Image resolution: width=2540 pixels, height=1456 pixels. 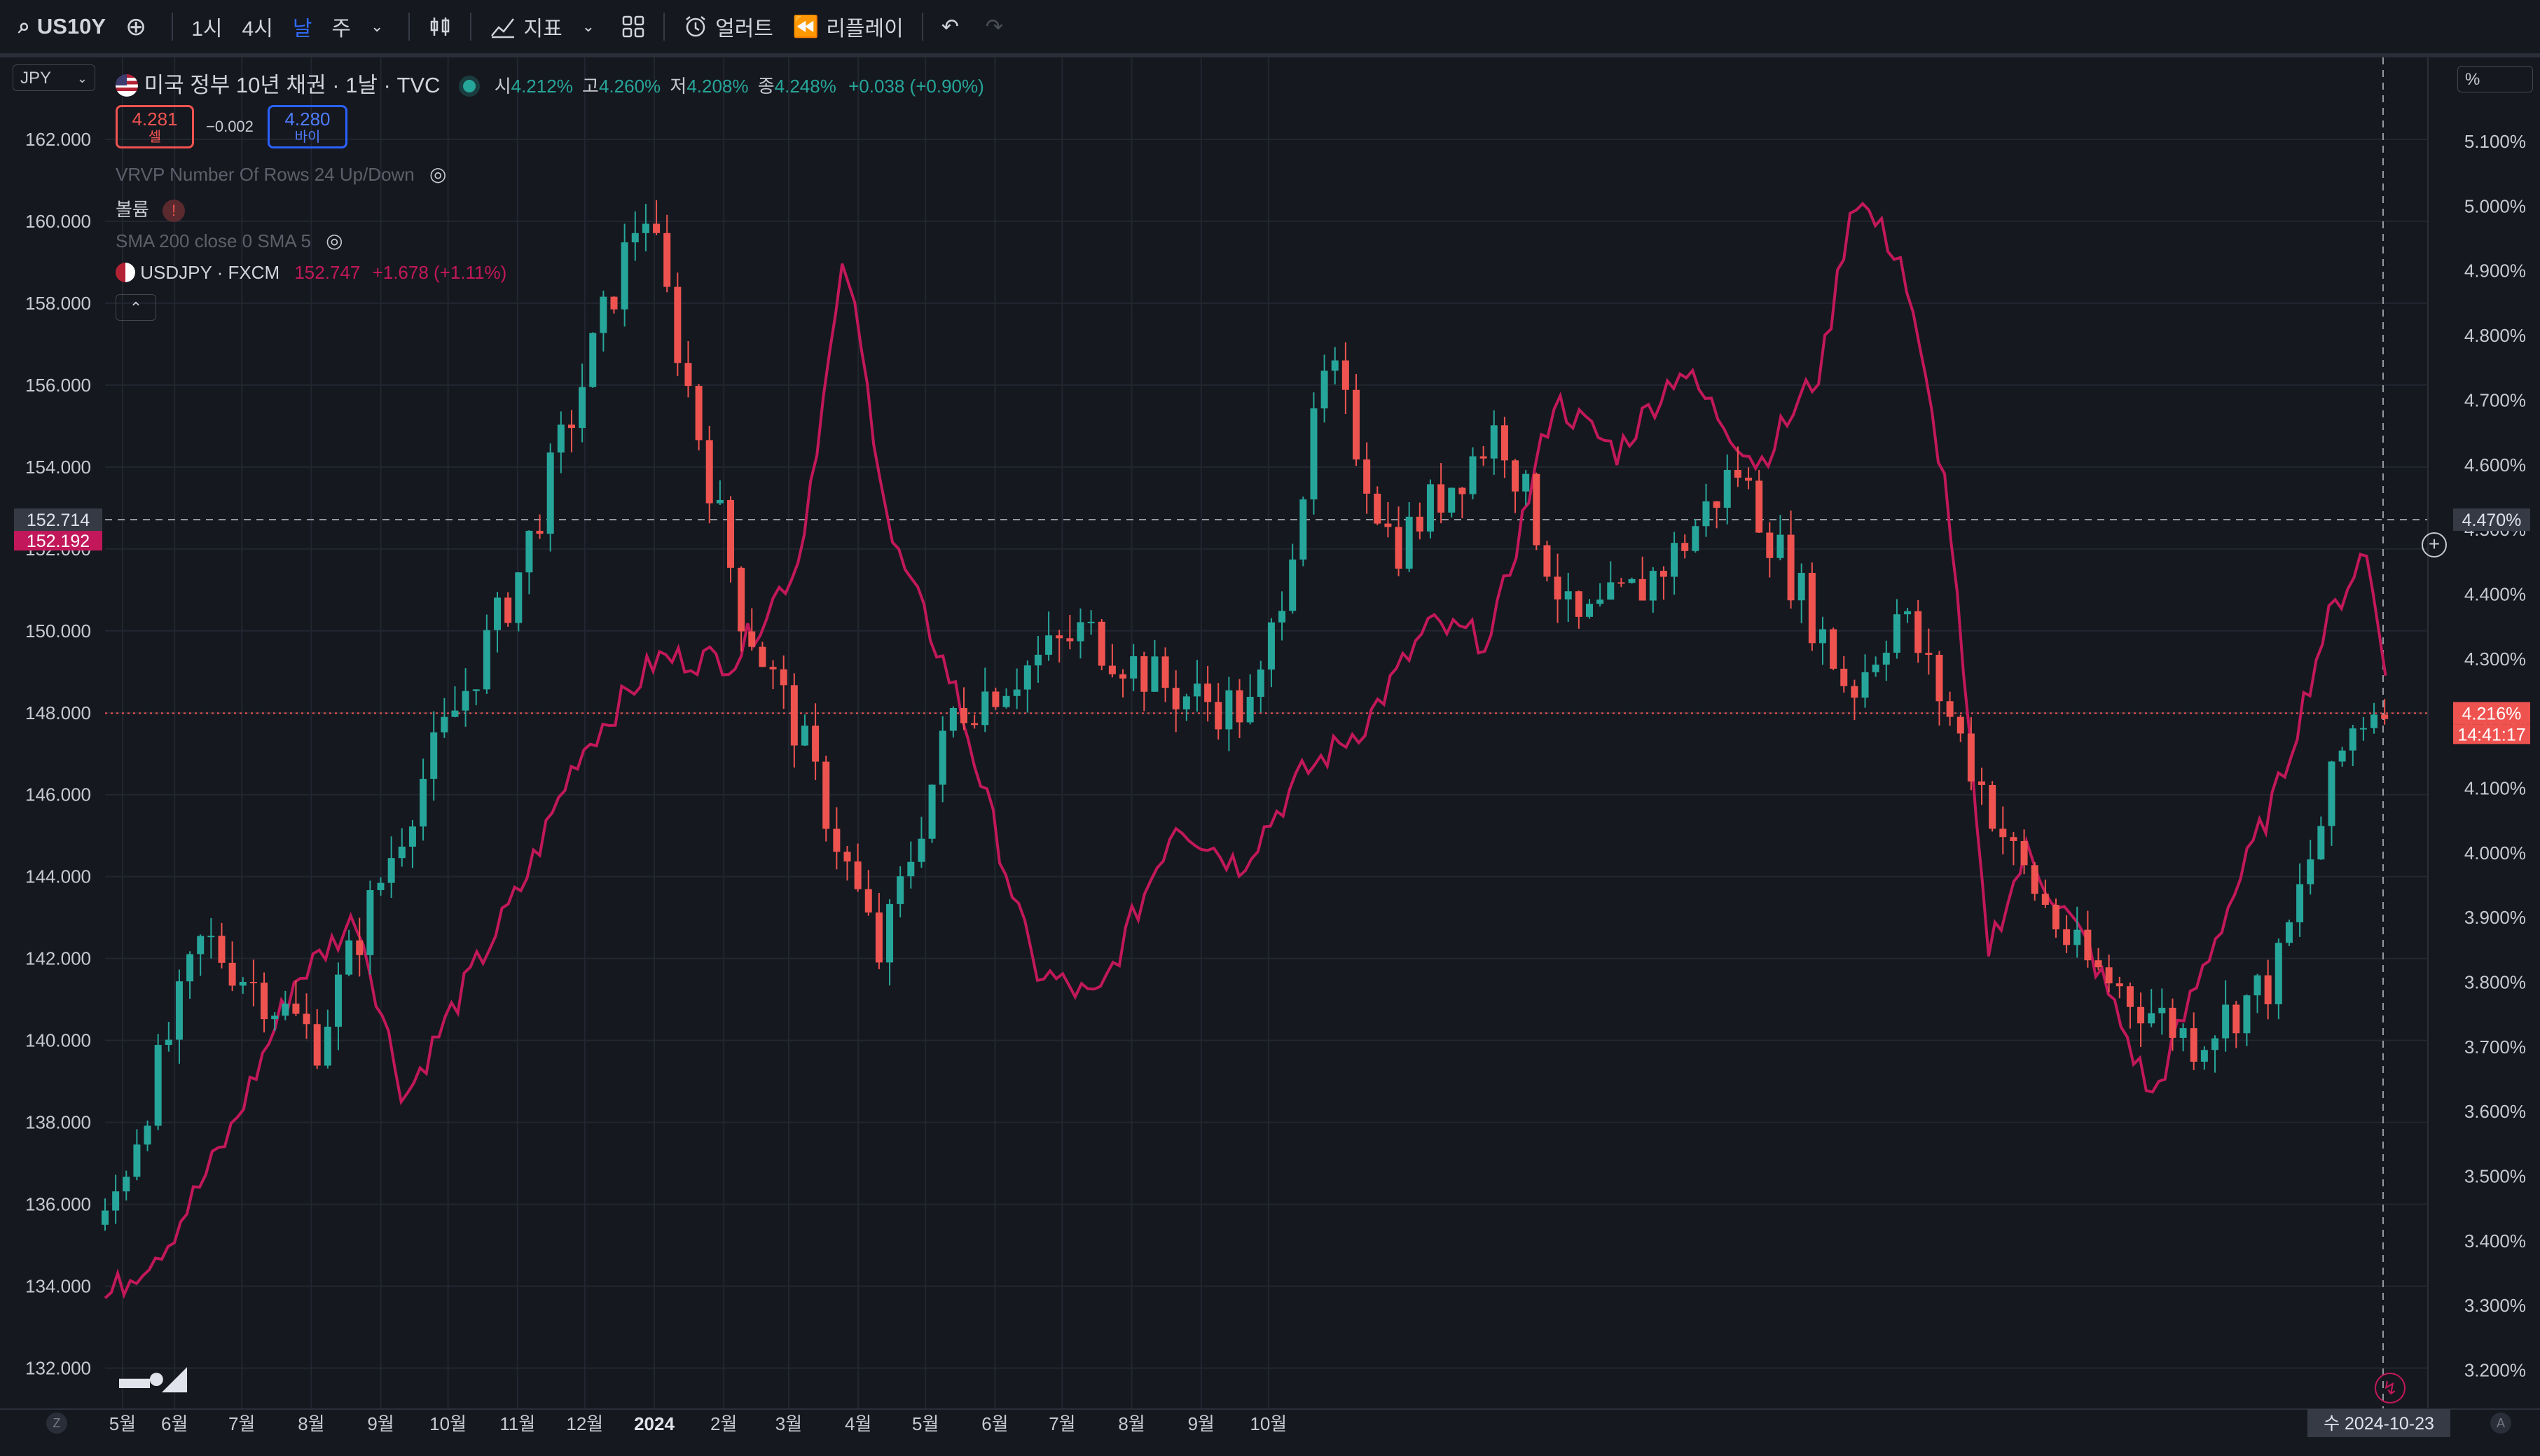 What do you see at coordinates (998, 26) in the screenshot?
I see `redo-button: ↷` at bounding box center [998, 26].